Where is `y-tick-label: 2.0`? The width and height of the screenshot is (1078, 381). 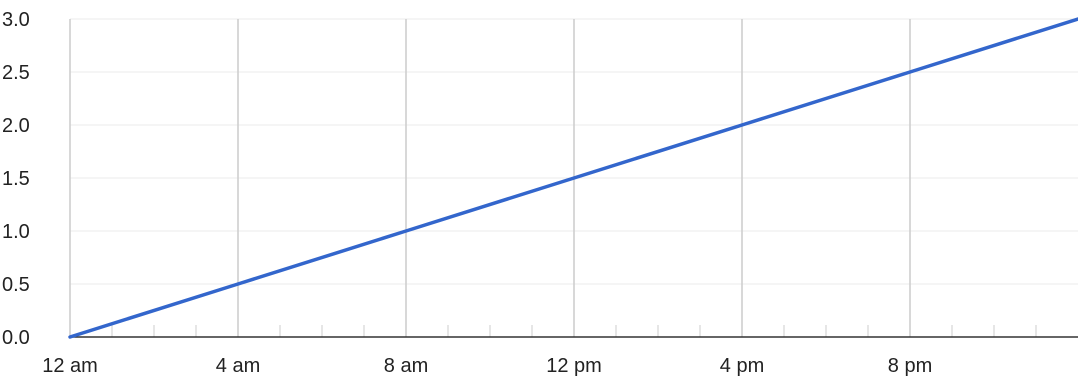 y-tick-label: 2.0 is located at coordinates (16, 126).